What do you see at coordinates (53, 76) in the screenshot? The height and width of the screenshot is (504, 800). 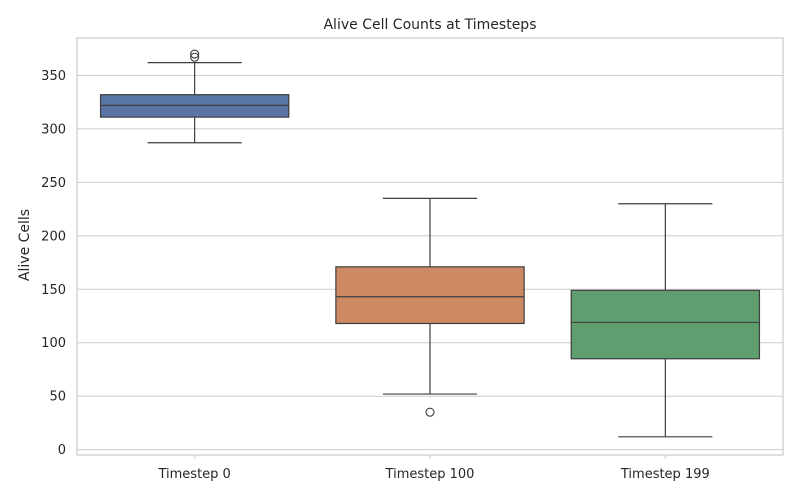 I see `y-tick-label: 350` at bounding box center [53, 76].